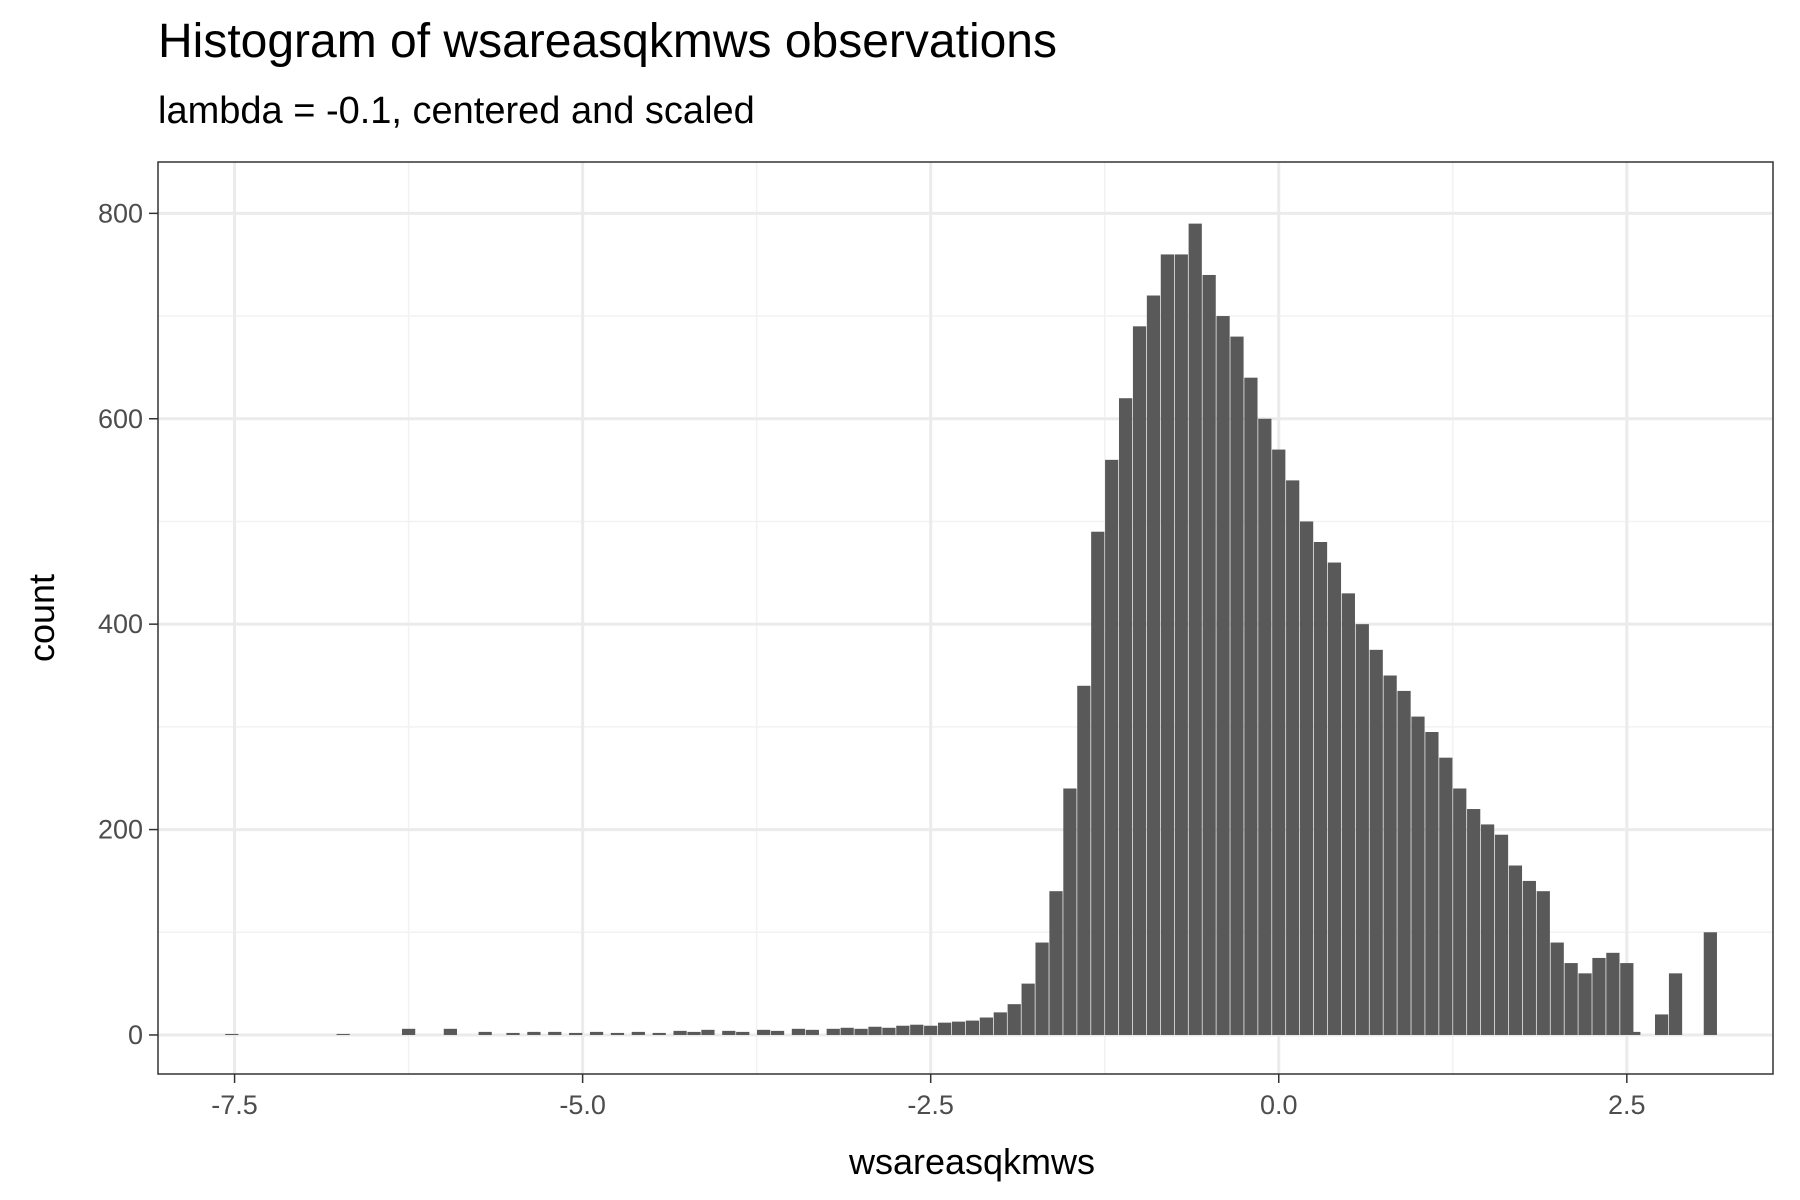  Describe the element at coordinates (120, 213) in the screenshot. I see `y-tick-label: 800` at that location.